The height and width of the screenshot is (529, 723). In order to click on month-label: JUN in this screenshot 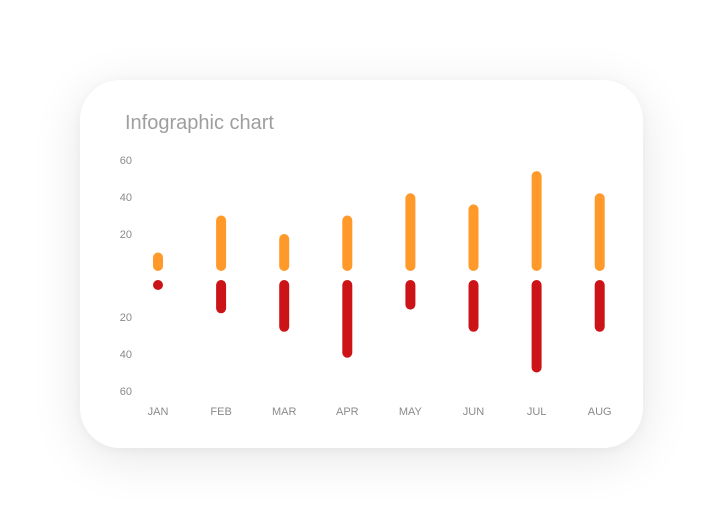, I will do `click(473, 412)`.